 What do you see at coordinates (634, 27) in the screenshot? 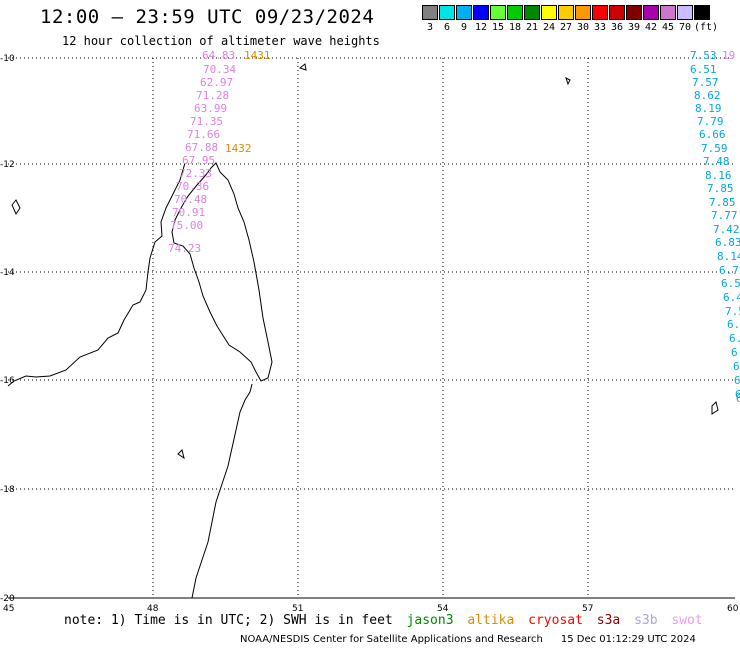
I see `legend-label: 39` at bounding box center [634, 27].